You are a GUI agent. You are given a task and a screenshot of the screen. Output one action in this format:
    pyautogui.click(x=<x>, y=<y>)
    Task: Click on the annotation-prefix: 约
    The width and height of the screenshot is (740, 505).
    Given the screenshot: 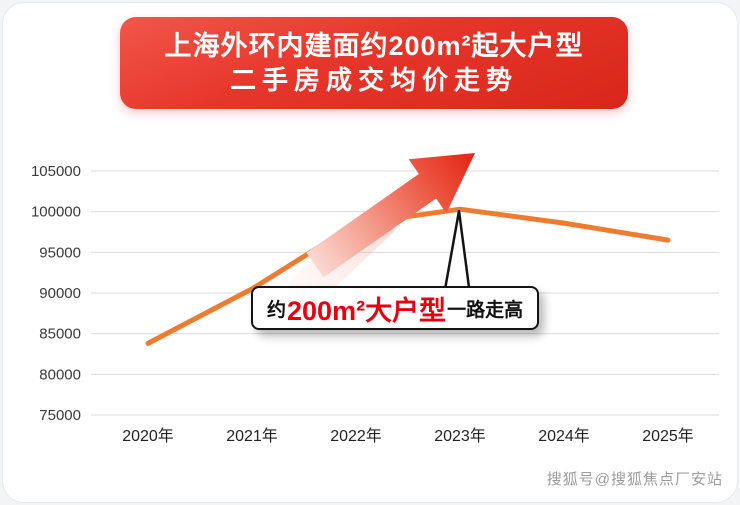 What is the action you would take?
    pyautogui.click(x=277, y=310)
    